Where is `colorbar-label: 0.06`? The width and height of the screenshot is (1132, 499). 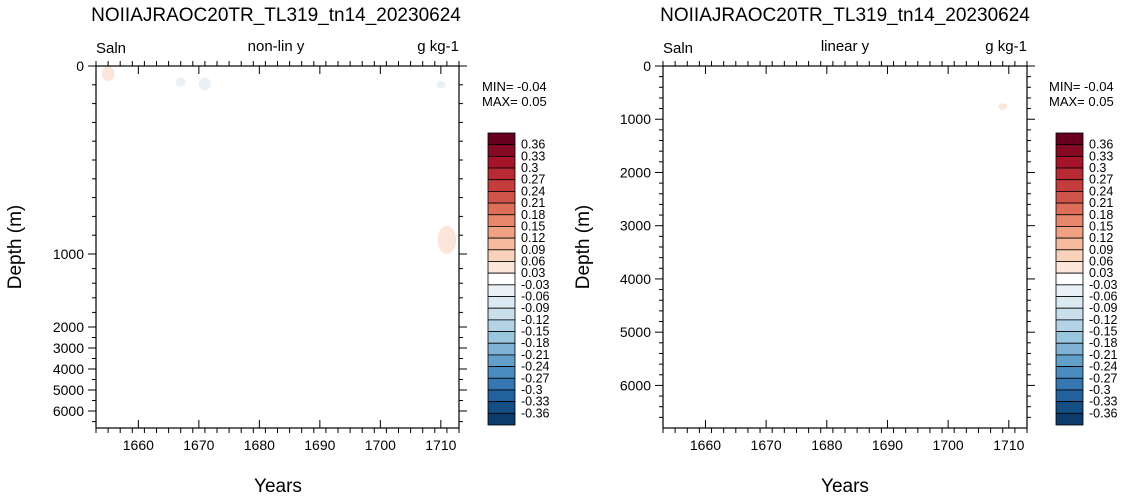 colorbar-label: 0.06 is located at coordinates (1101, 261).